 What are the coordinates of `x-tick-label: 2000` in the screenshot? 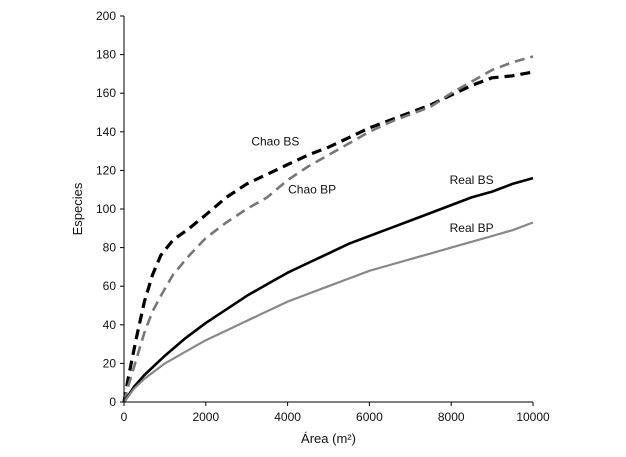 It's located at (205, 417).